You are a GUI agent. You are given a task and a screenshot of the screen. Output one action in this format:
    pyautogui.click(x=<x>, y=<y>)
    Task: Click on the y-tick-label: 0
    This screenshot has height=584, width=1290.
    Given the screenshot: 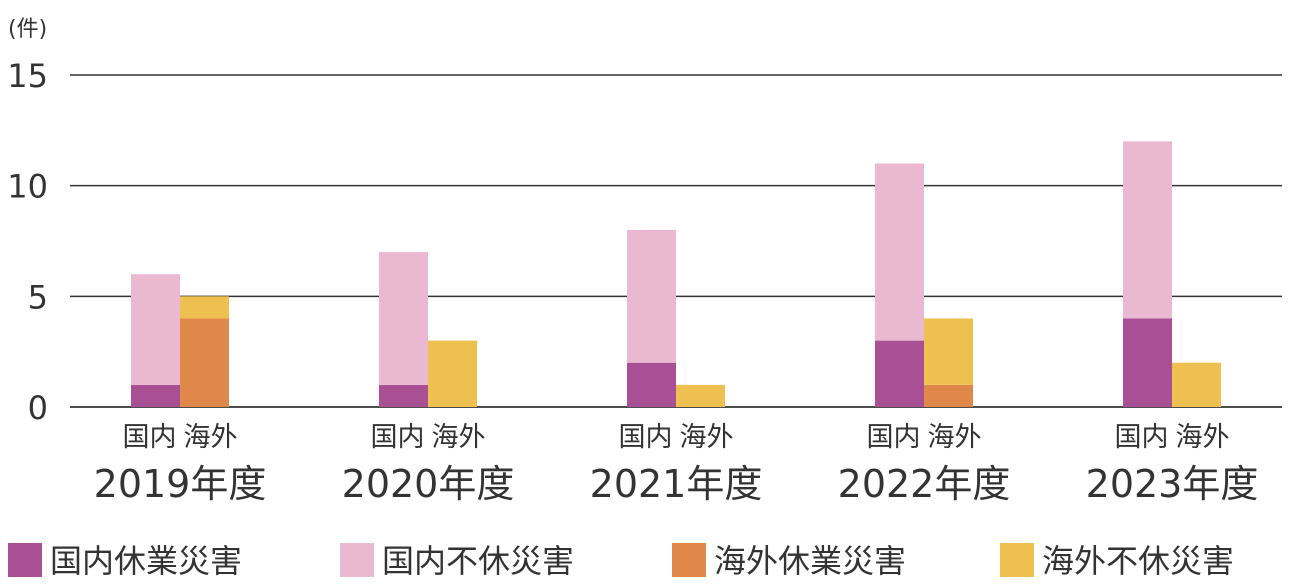 What is the action you would take?
    pyautogui.click(x=38, y=408)
    